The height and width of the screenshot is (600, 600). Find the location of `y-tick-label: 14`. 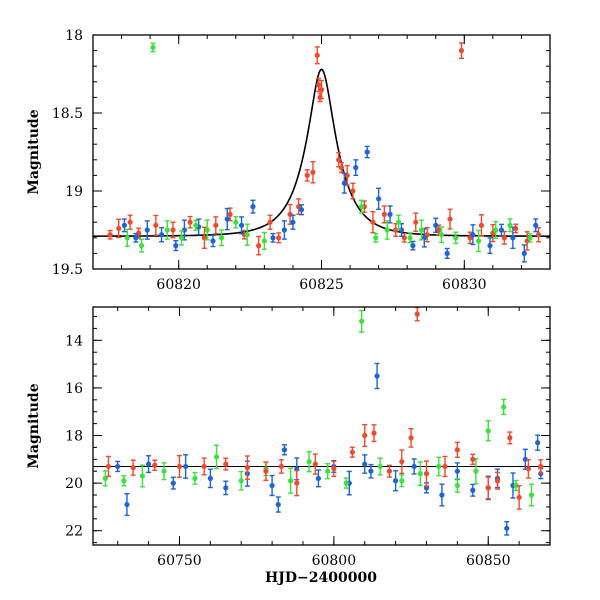

y-tick-label: 14 is located at coordinates (74, 341).